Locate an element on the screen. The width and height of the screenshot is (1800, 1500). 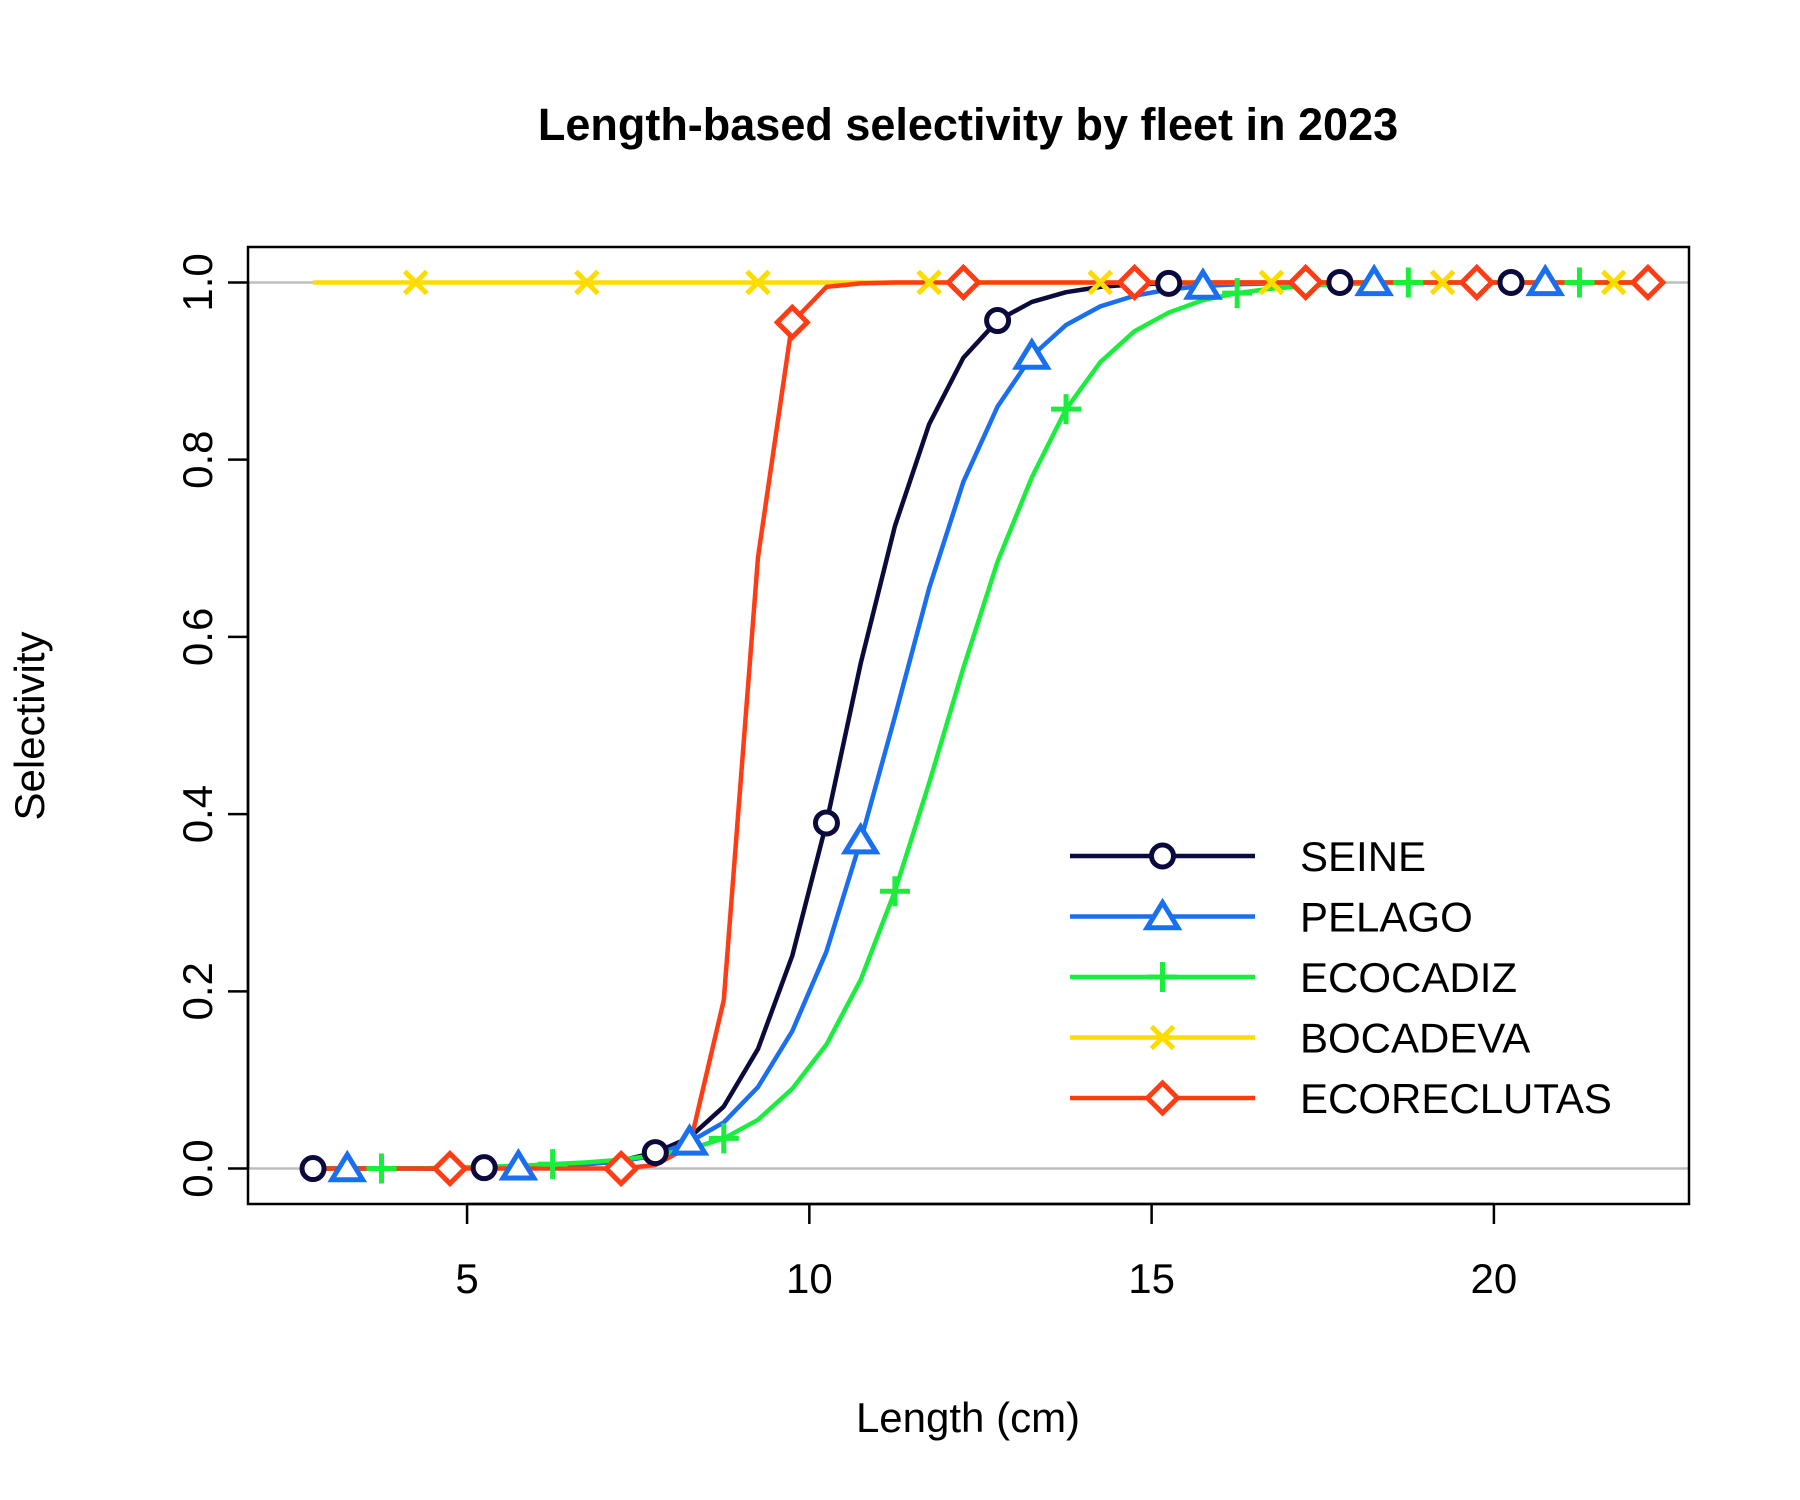
y-tick-label: 0.2 is located at coordinates (197, 991).